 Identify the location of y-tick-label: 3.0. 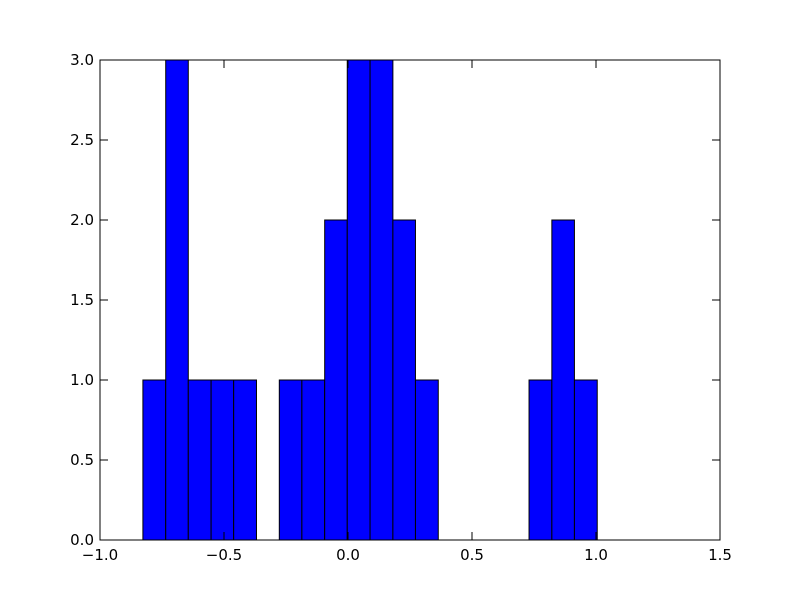
(82, 60).